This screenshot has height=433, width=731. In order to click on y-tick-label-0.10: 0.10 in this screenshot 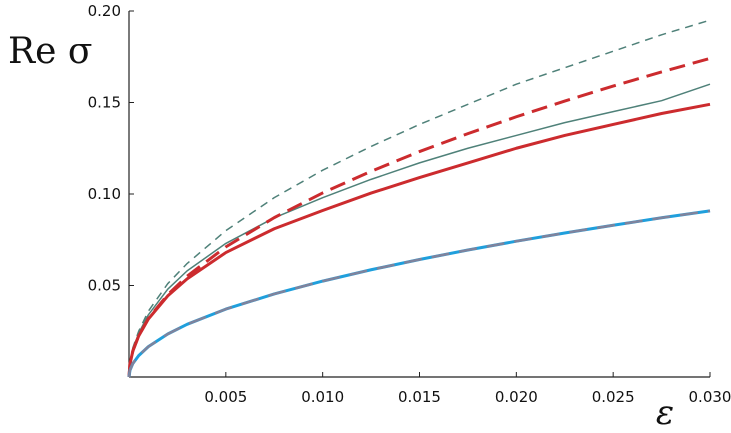, I will do `click(104, 194)`.